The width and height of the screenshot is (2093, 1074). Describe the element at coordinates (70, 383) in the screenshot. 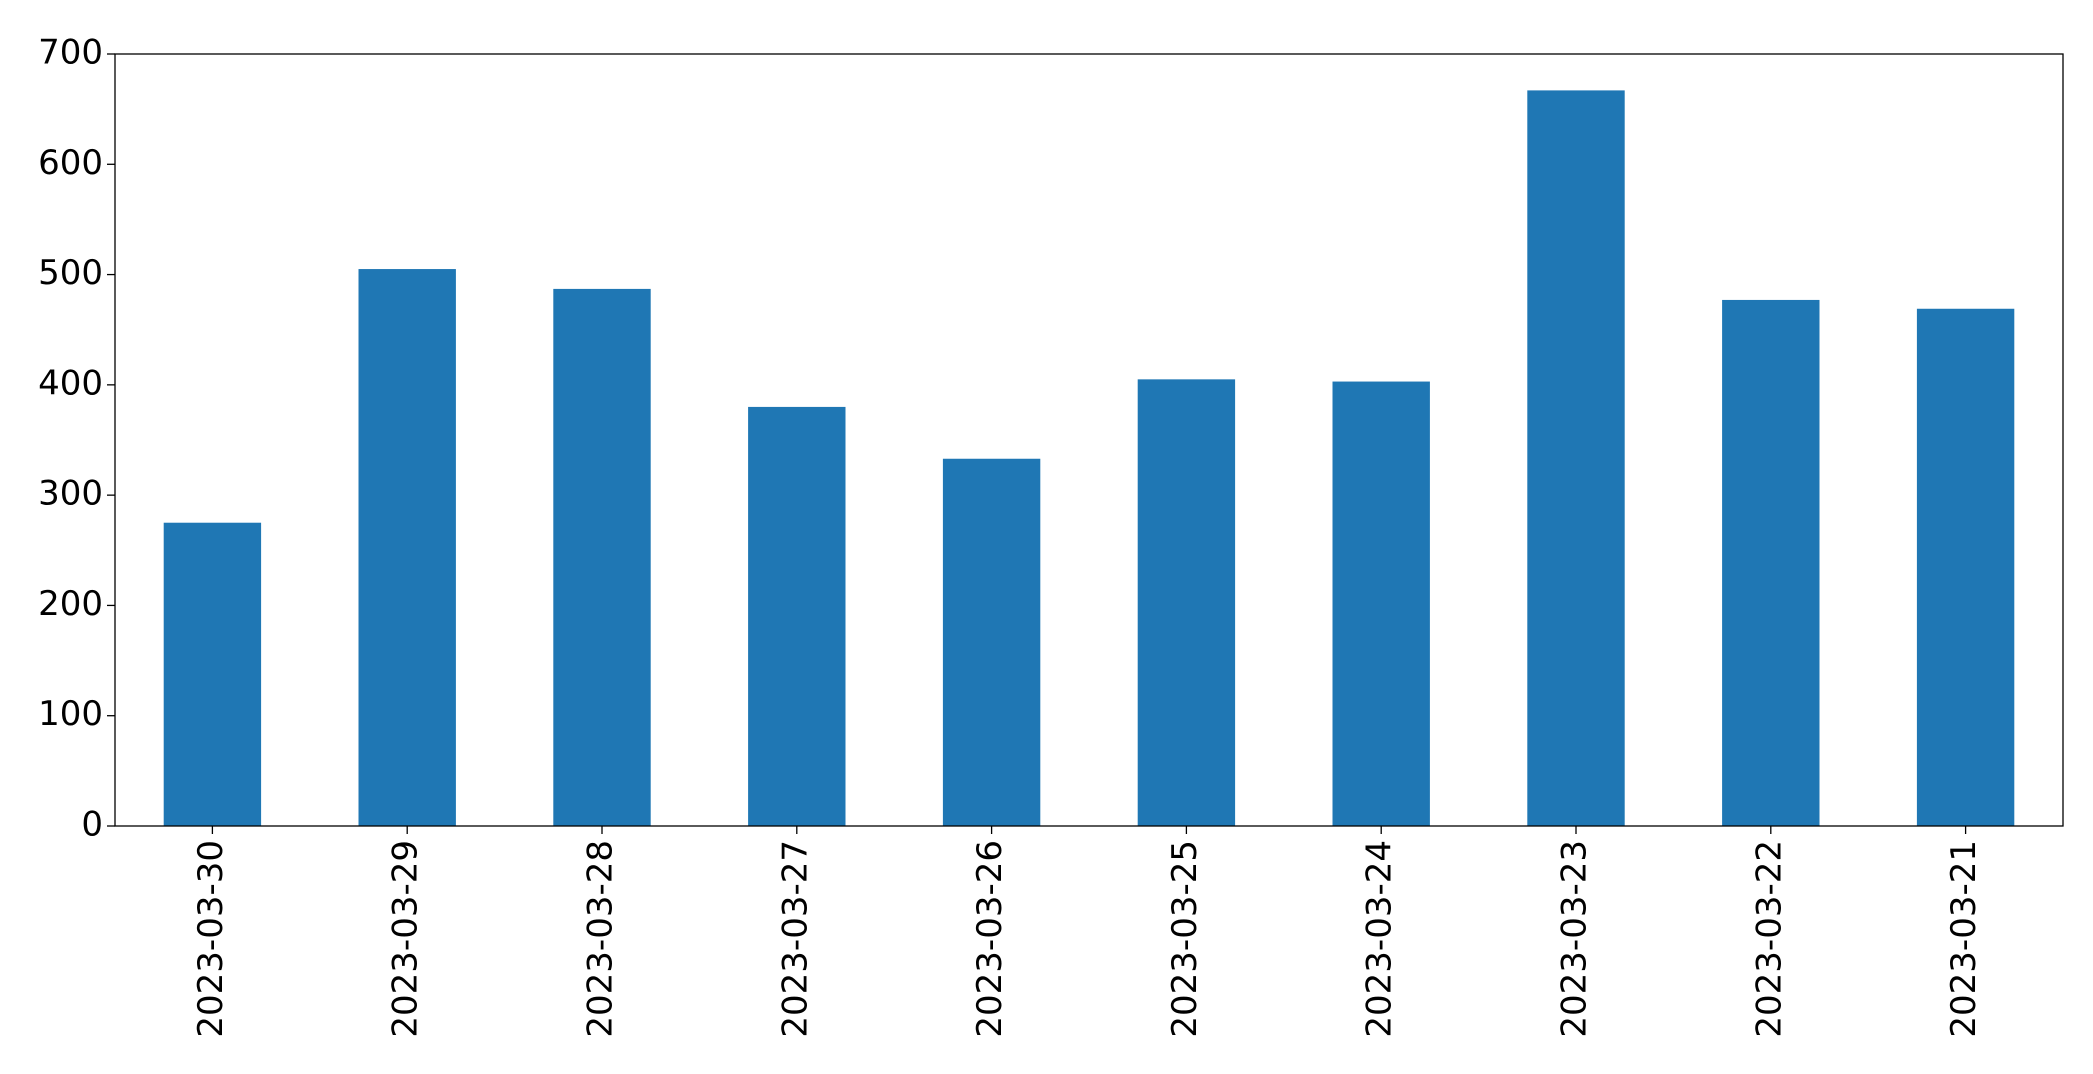

I see `y-tick-label: 400` at that location.